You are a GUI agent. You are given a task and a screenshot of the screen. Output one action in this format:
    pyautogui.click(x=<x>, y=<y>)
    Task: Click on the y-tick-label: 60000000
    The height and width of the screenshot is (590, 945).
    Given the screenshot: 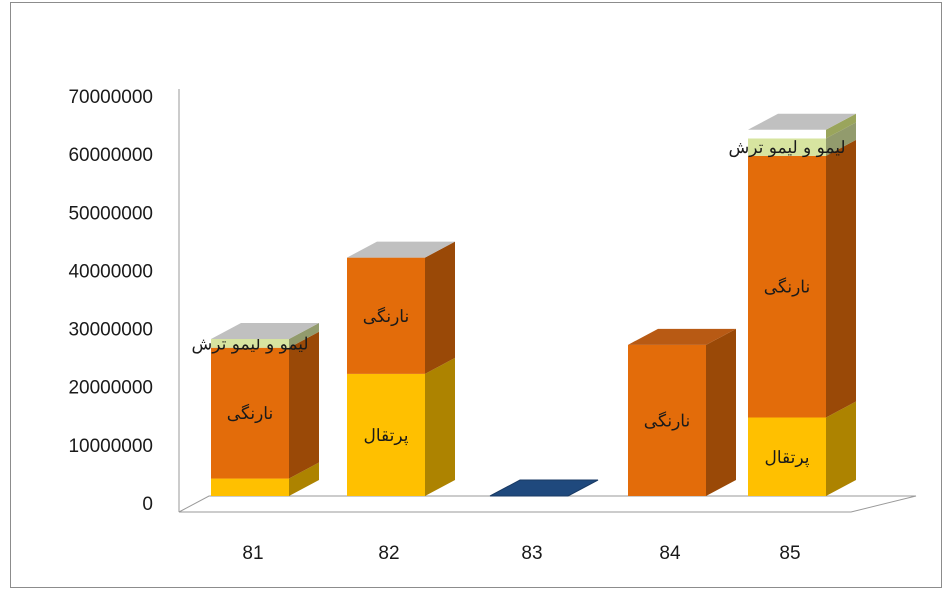 What is the action you would take?
    pyautogui.click(x=110, y=155)
    